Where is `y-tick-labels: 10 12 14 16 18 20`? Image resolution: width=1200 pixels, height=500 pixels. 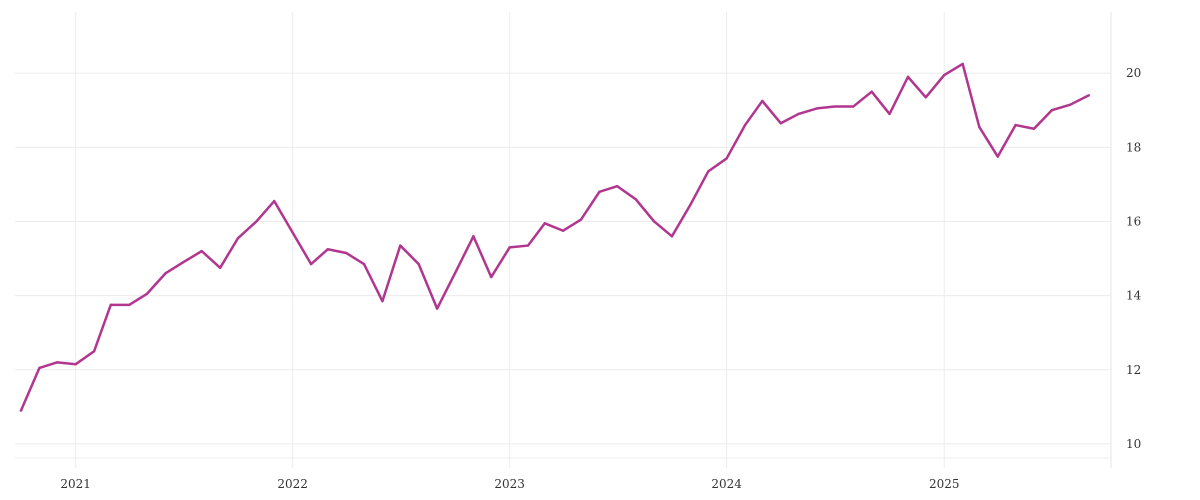 y-tick-labels: 10 12 14 16 18 20 is located at coordinates (1134, 258).